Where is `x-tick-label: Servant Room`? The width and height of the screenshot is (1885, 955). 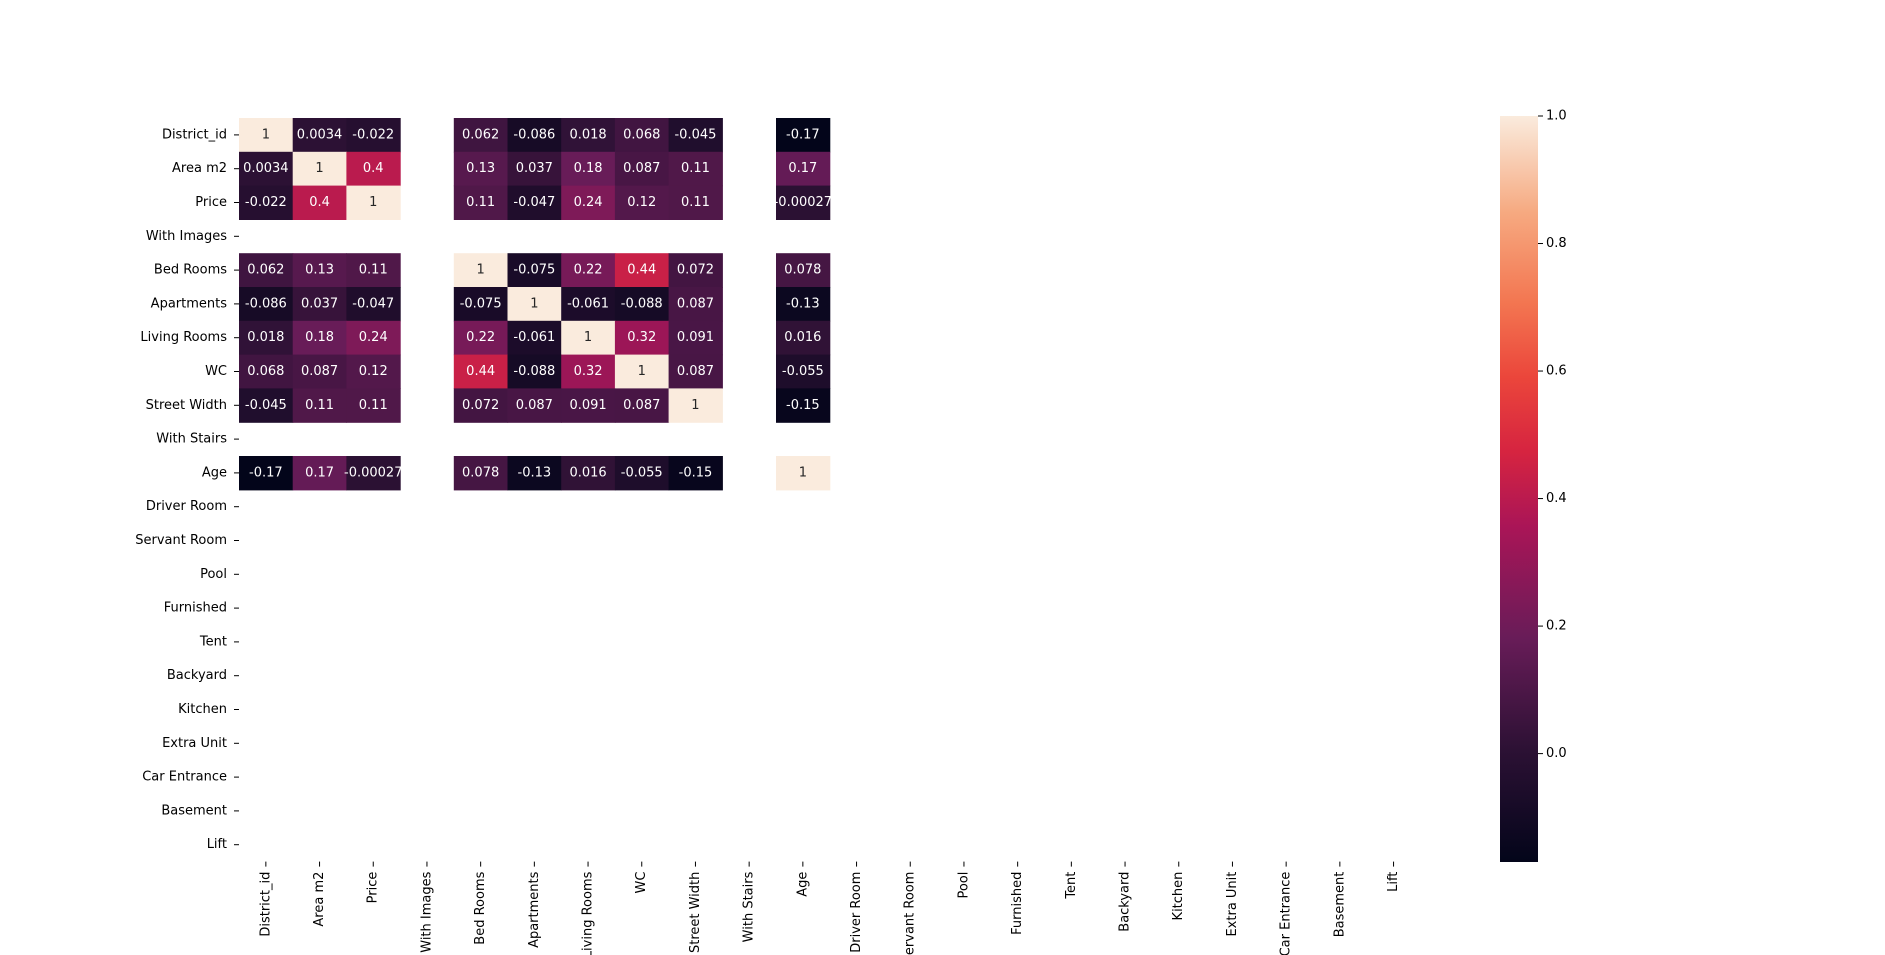
x-tick-label: Servant Room is located at coordinates (910, 913).